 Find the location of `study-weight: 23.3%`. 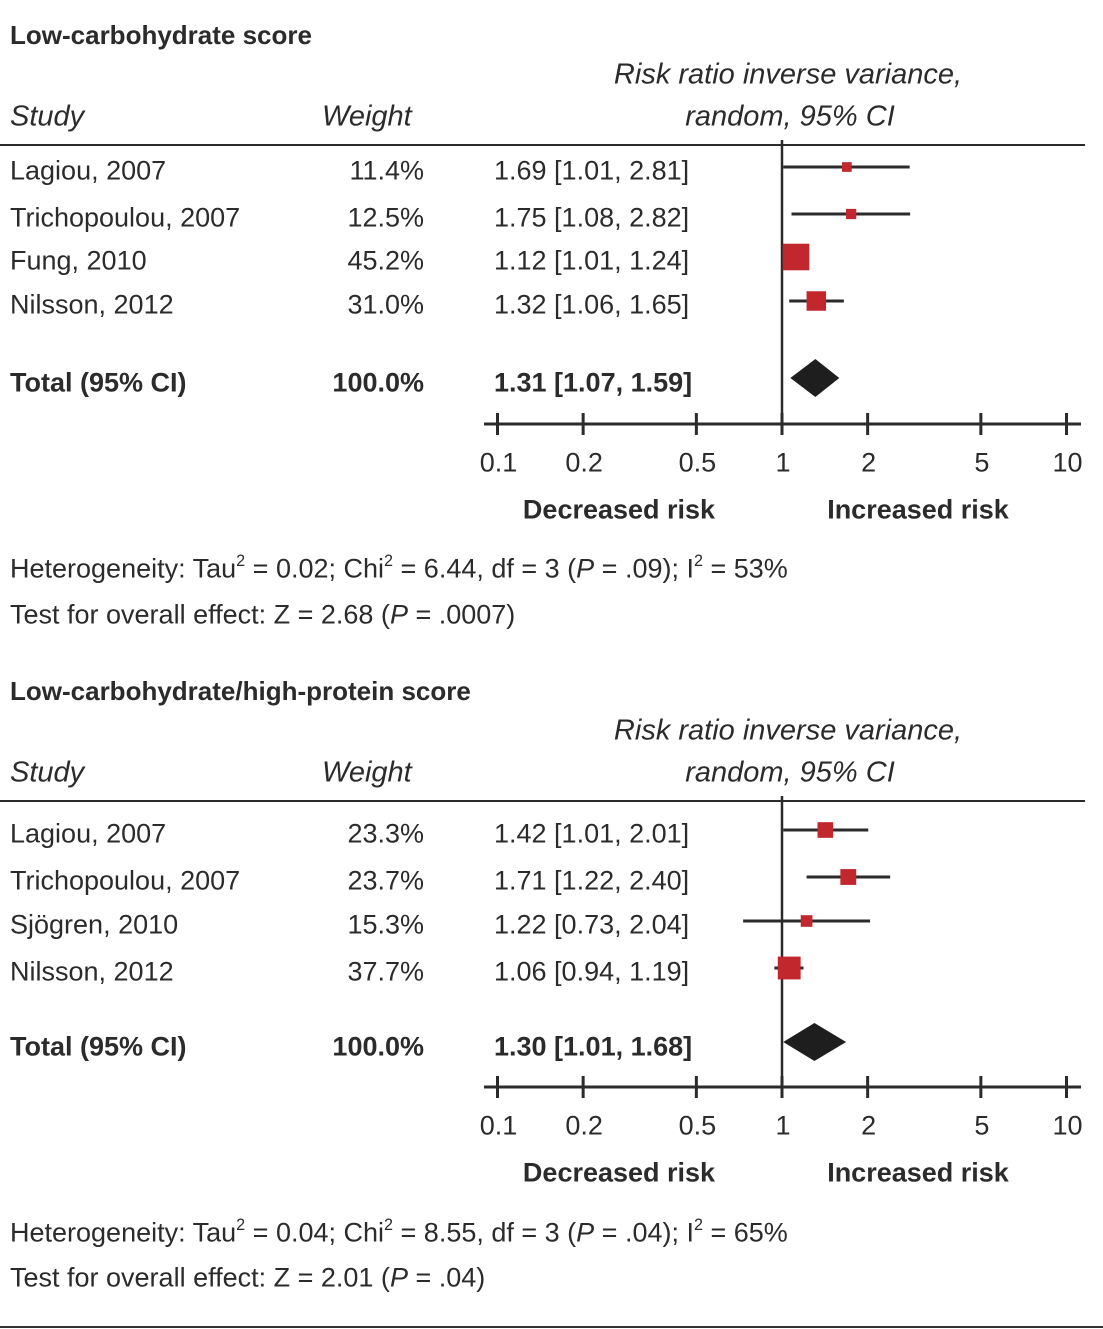

study-weight: 23.3% is located at coordinates (385, 833).